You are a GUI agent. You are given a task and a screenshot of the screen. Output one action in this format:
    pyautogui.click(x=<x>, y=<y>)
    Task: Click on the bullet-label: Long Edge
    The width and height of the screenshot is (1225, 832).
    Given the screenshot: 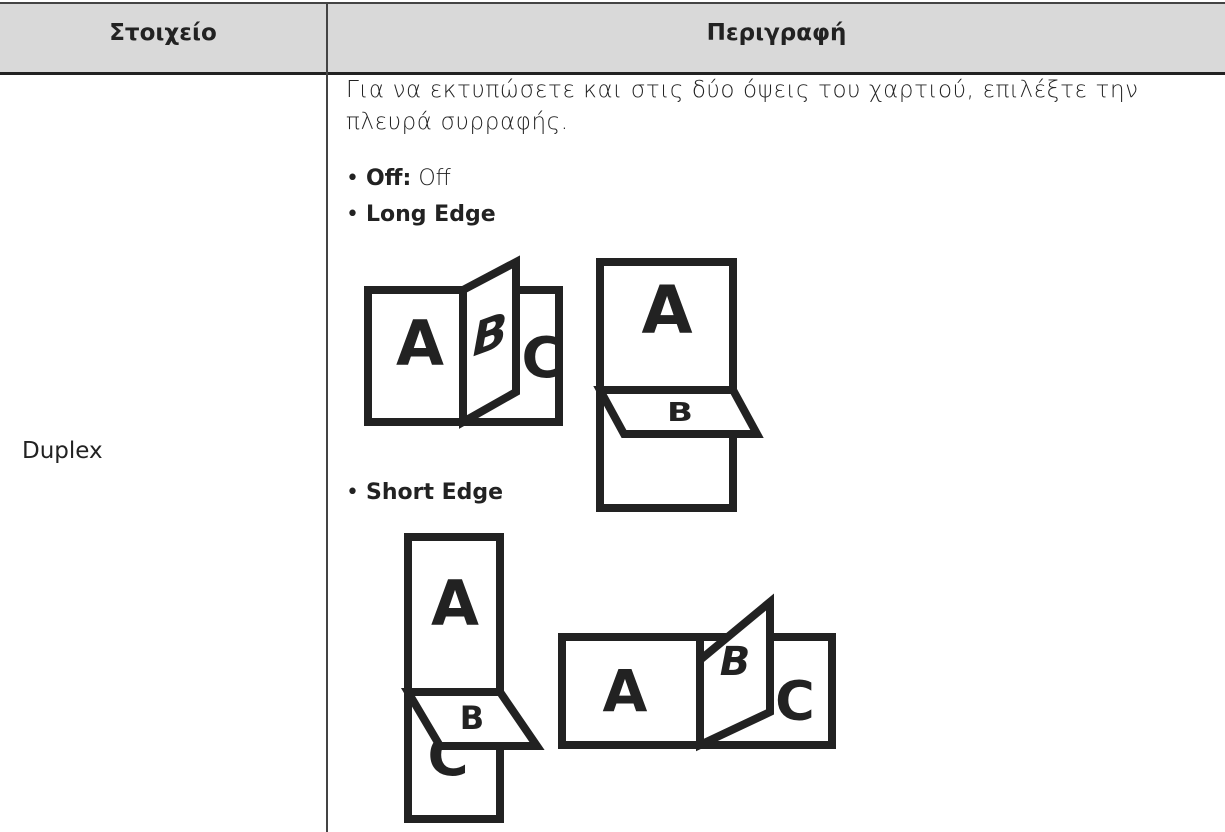 What is the action you would take?
    pyautogui.click(x=430, y=214)
    